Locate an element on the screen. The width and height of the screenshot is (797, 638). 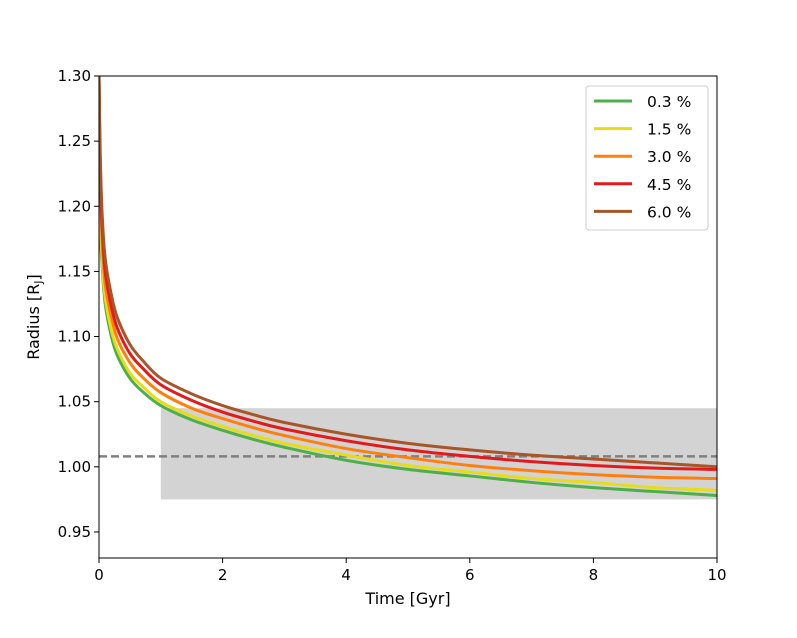
legend-label-1: 1.5 % is located at coordinates (669, 130).